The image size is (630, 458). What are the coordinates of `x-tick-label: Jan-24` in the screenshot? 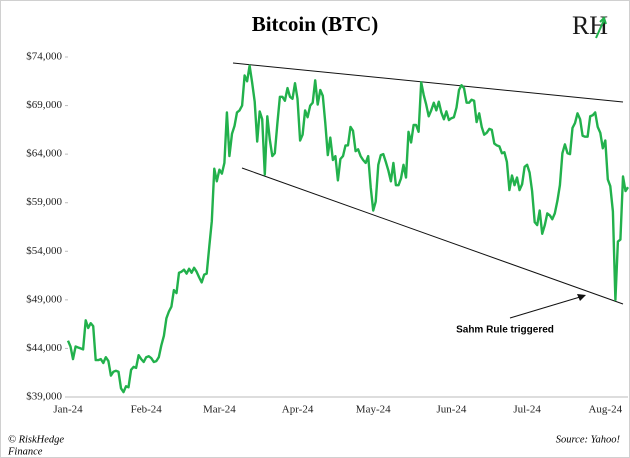 It's located at (68, 410).